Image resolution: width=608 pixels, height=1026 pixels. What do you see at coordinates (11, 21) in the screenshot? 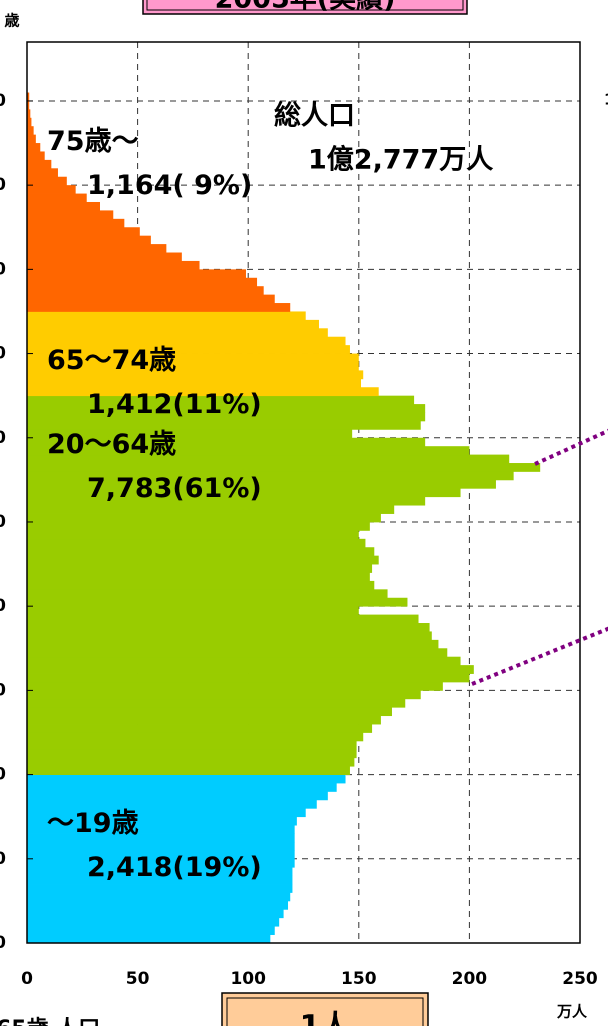
I see `y-axis-label: 歳` at bounding box center [11, 21].